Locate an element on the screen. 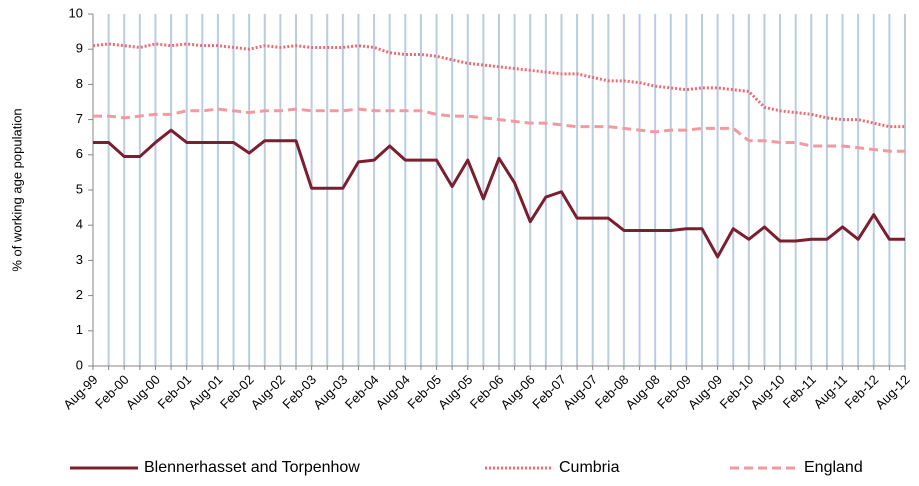  x-tick-label: Aug-00 is located at coordinates (143, 392).